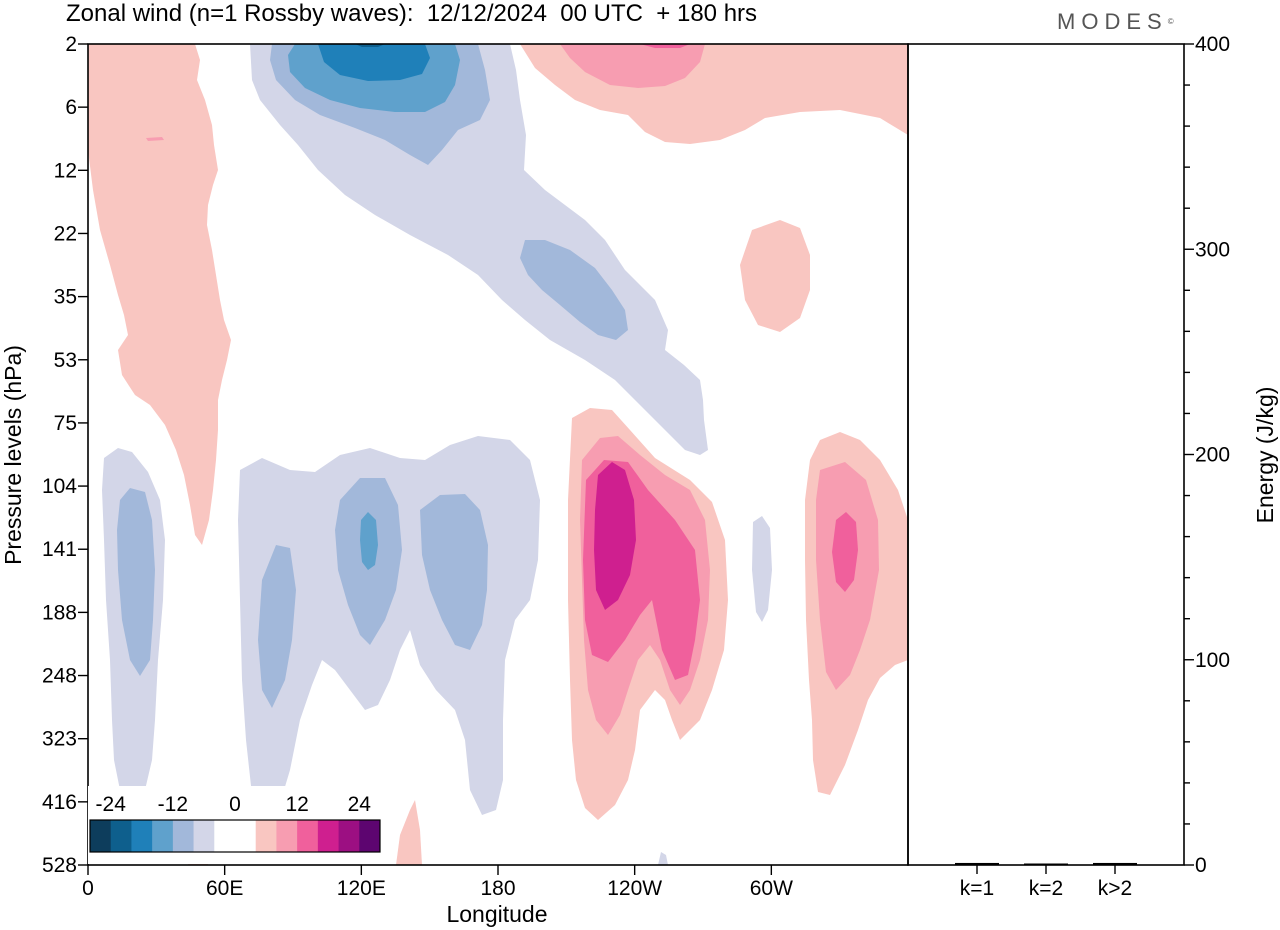 The height and width of the screenshot is (930, 1280). What do you see at coordinates (59, 676) in the screenshot?
I see `pressure-tick-label: 248` at bounding box center [59, 676].